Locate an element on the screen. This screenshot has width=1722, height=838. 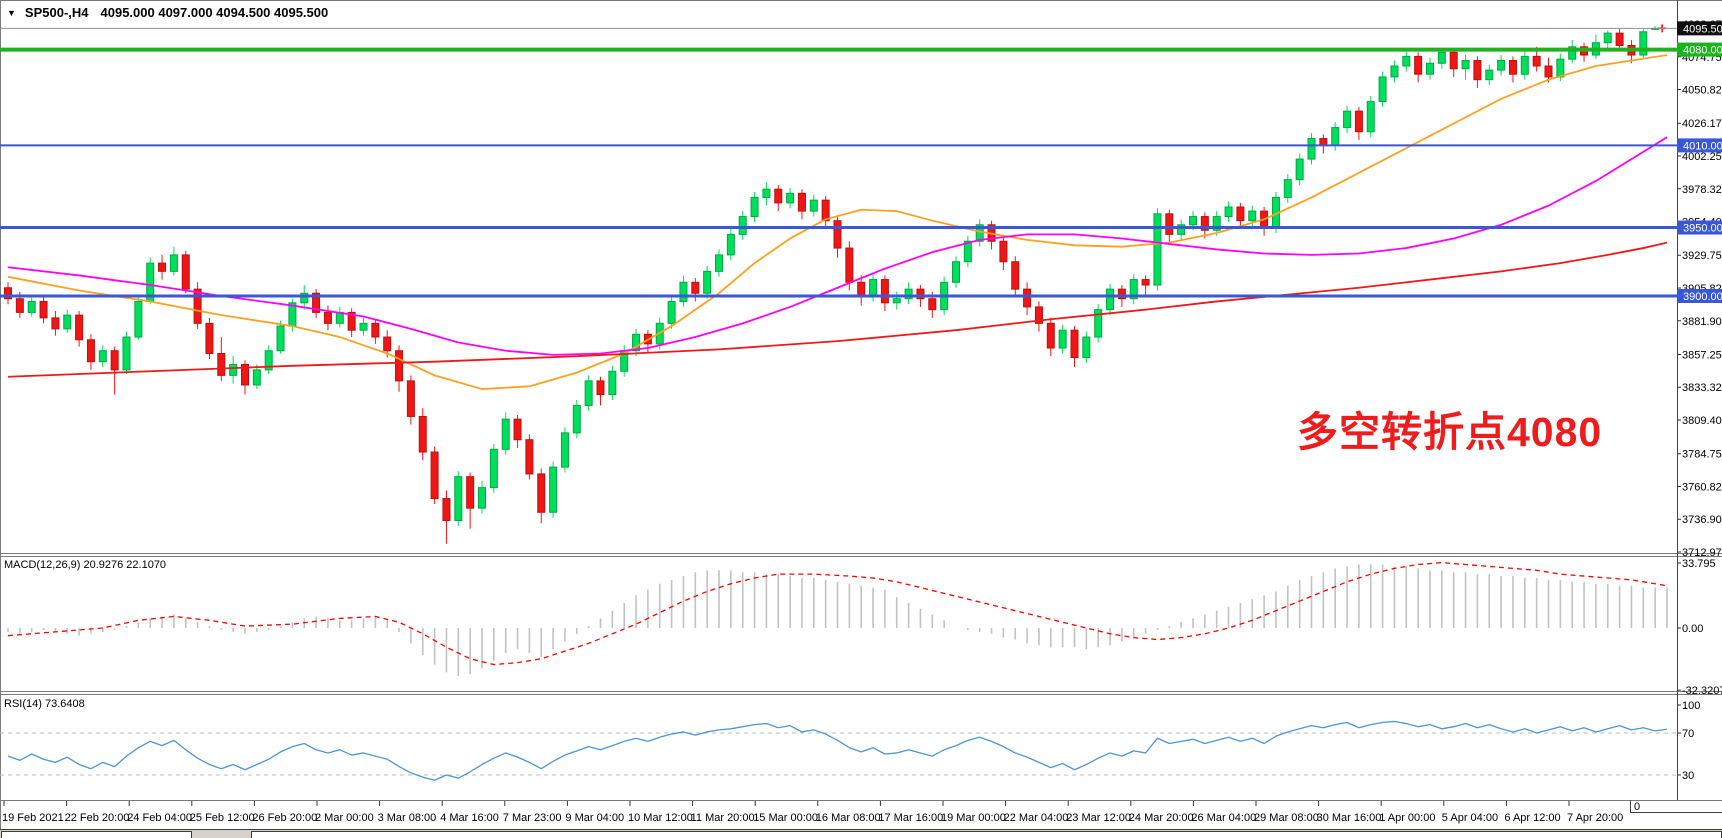
green-level-badge: 4080.000 is located at coordinates (1699, 49).